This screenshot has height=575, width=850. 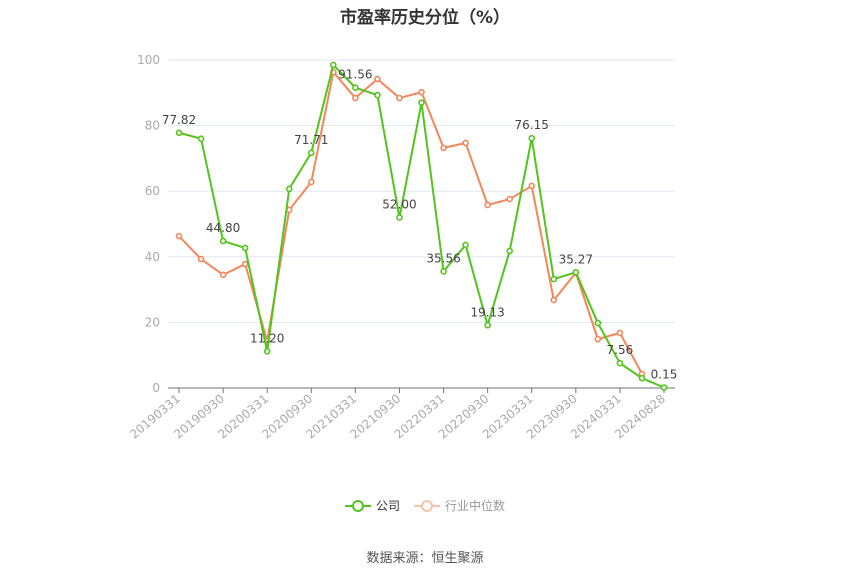 What do you see at coordinates (223, 228) in the screenshot?
I see `data-label: 44.80` at bounding box center [223, 228].